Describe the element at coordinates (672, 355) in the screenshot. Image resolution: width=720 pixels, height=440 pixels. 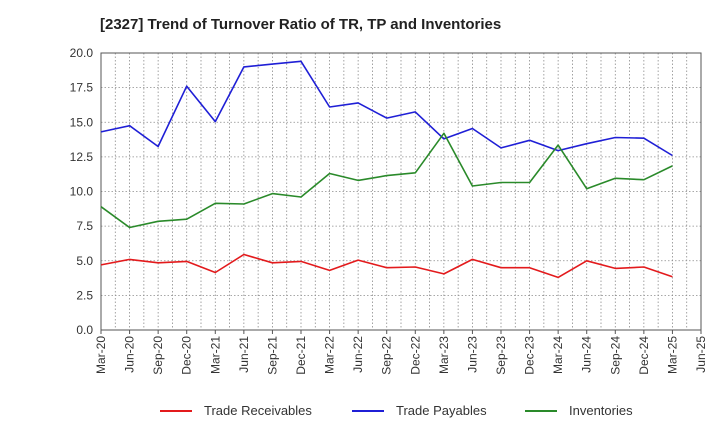
I see `x-tick-label: Mar-25` at that location.